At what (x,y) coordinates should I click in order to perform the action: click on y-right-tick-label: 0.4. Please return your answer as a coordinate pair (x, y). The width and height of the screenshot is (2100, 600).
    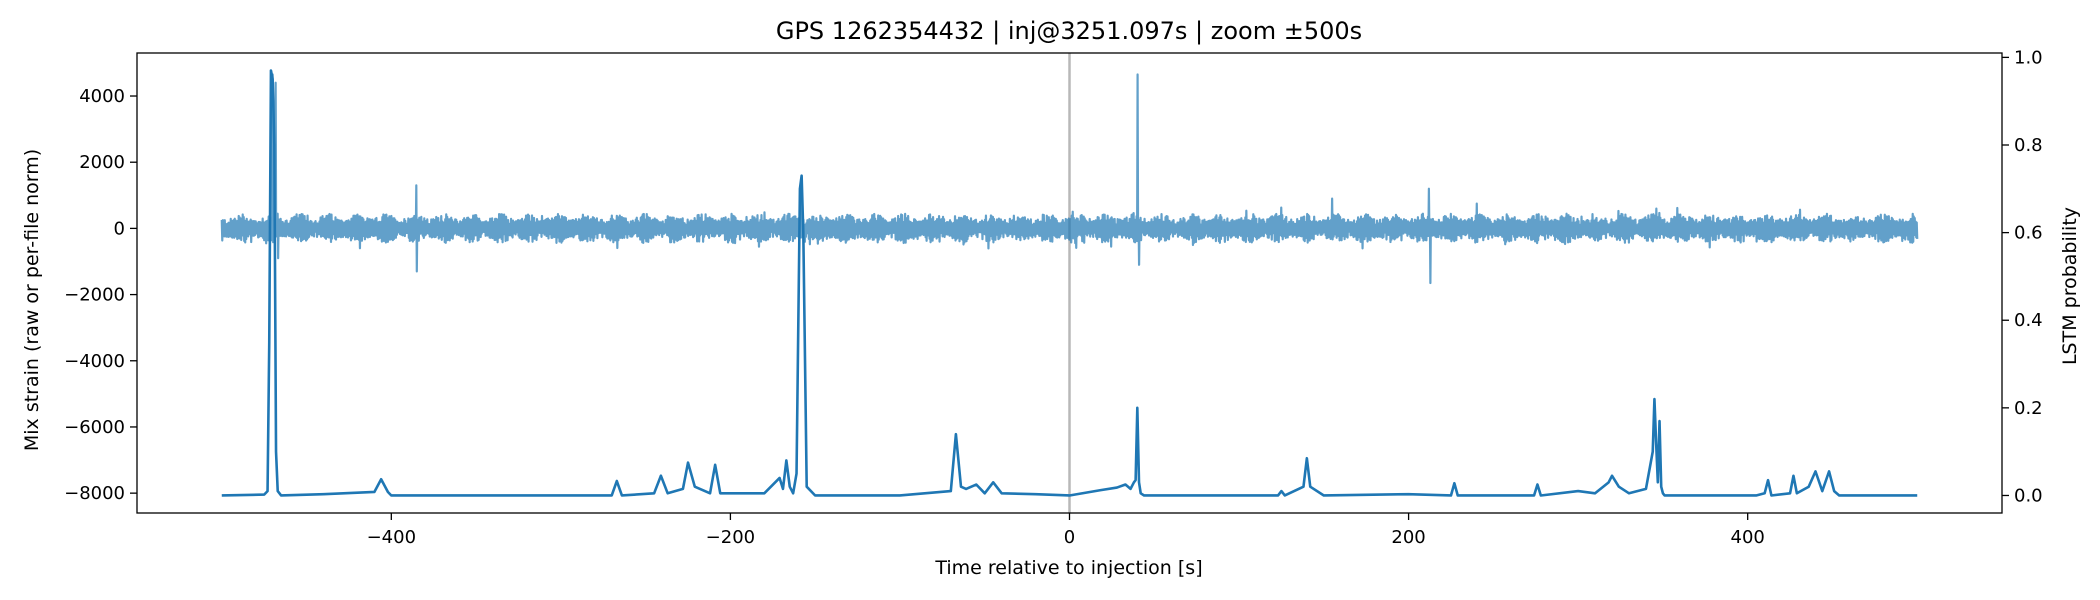
    Looking at the image, I should click on (2028, 320).